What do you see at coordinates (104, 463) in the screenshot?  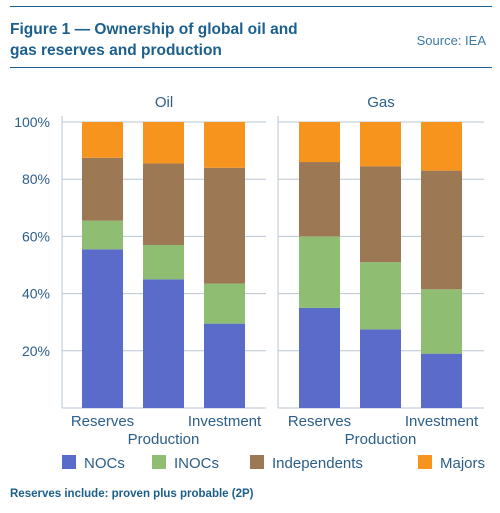 I see `legend-label: NOCs` at bounding box center [104, 463].